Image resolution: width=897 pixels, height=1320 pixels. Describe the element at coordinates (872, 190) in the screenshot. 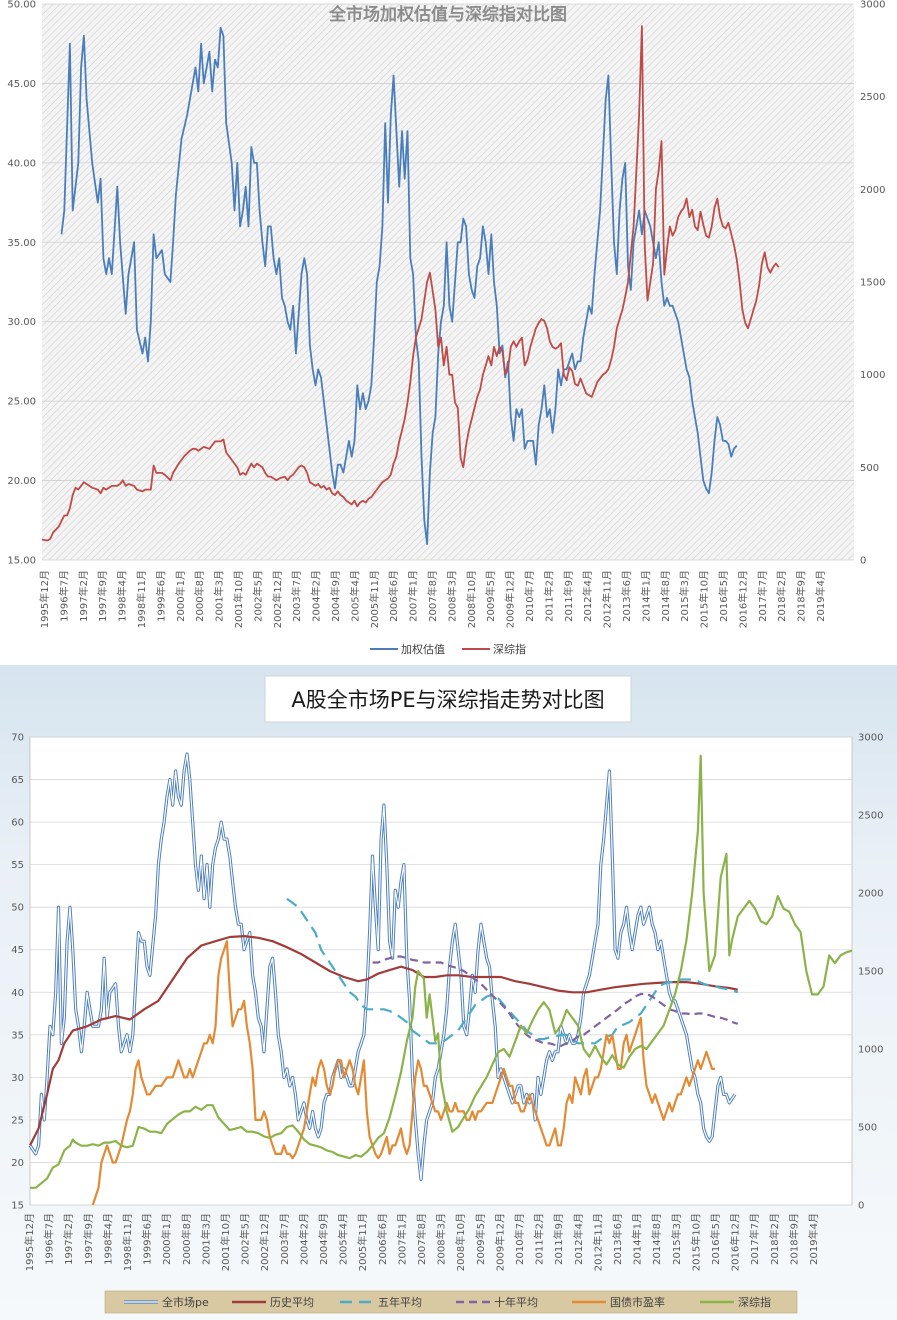

I see `y-right-tick-label: 2000` at that location.